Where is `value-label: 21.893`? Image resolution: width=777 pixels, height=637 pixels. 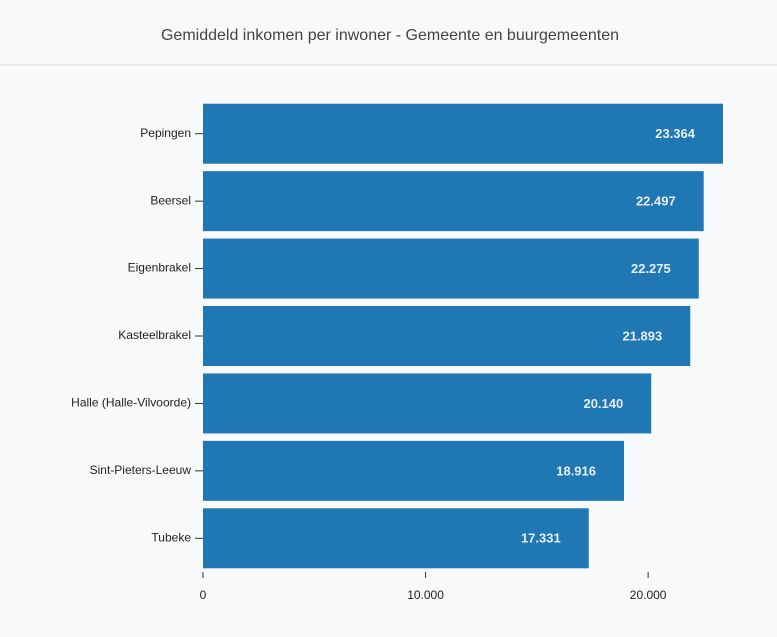
value-label: 21.893 is located at coordinates (642, 335).